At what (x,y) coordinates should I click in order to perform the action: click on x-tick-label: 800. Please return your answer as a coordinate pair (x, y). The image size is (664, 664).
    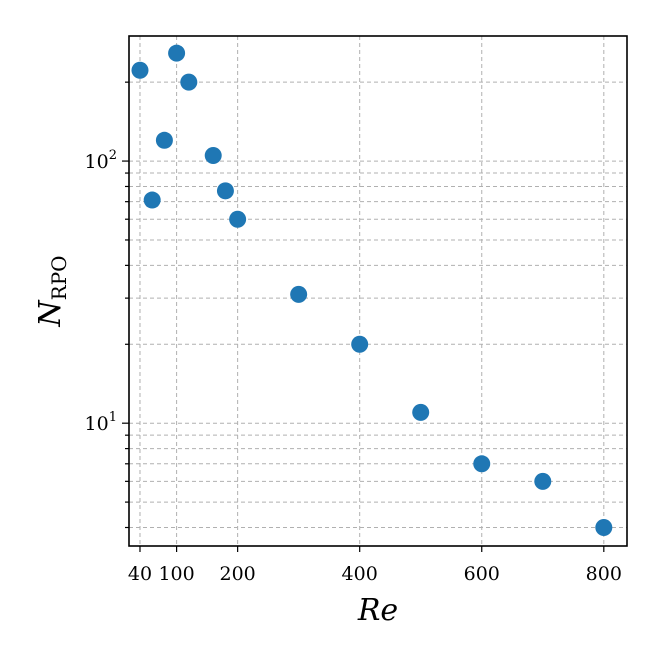
    Looking at the image, I should click on (604, 574).